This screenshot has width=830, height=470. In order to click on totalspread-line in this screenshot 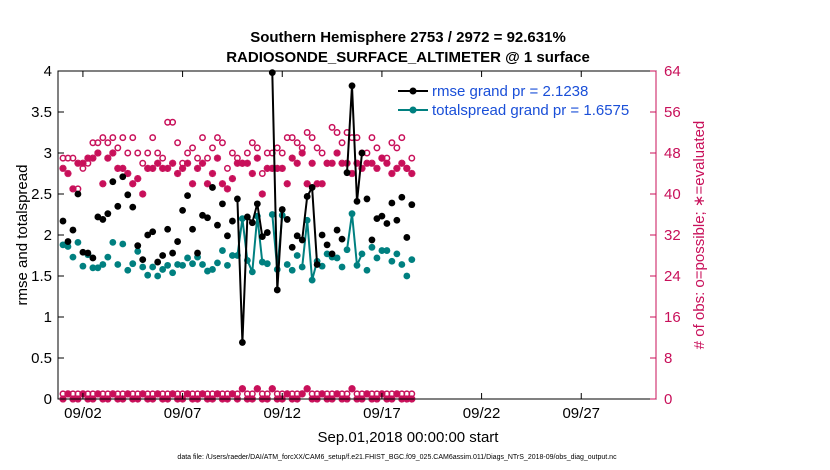, I will do `click(354, 241)`.